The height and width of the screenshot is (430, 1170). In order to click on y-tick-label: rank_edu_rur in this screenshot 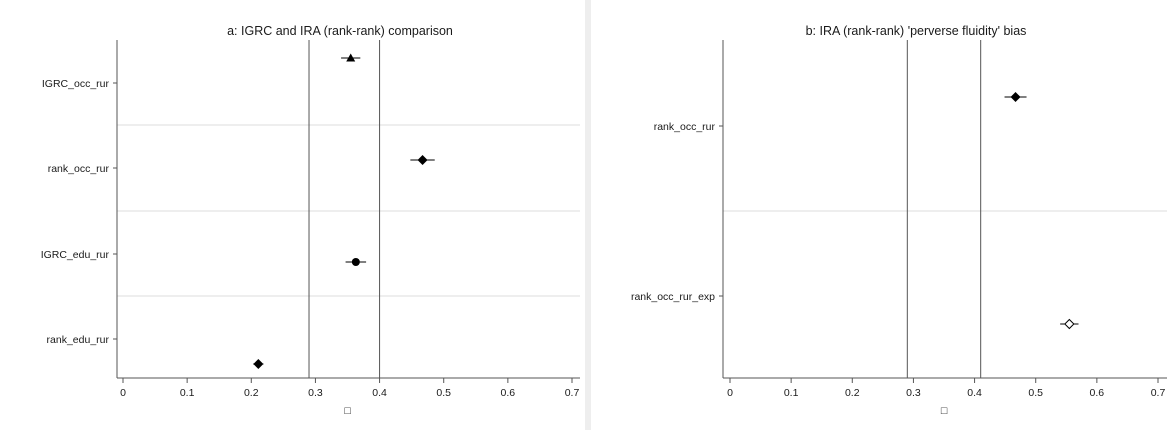, I will do `click(78, 340)`.